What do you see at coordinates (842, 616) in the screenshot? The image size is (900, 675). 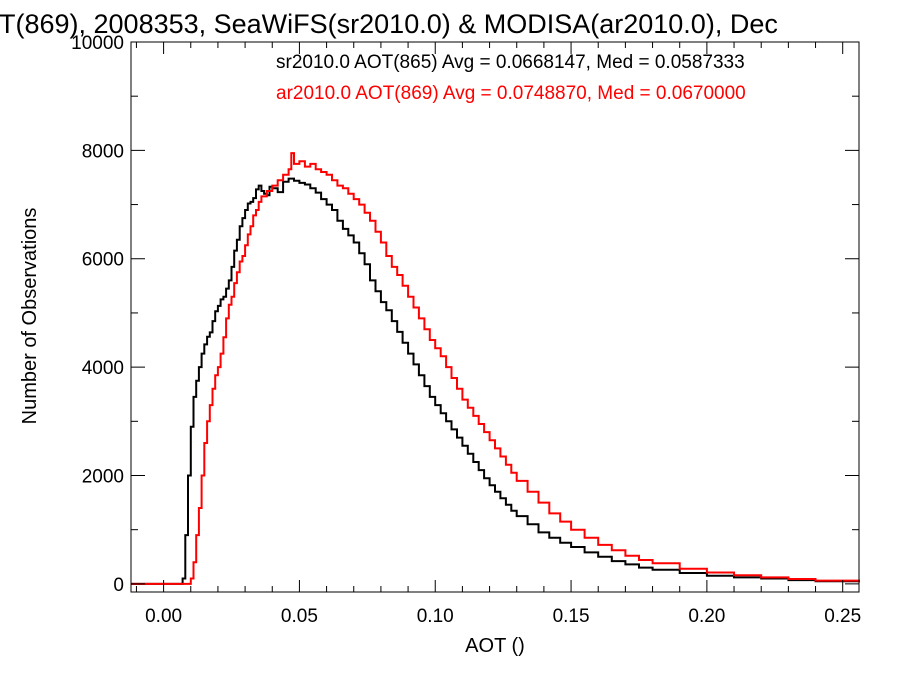 I see `x-tick-label: 0.25` at bounding box center [842, 616].